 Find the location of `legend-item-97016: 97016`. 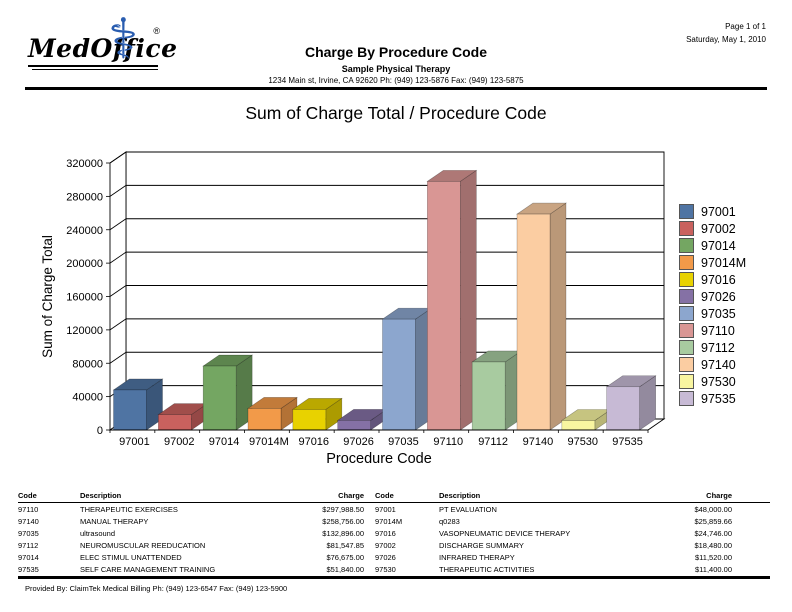

legend-item-97016: 97016 is located at coordinates (712, 279).